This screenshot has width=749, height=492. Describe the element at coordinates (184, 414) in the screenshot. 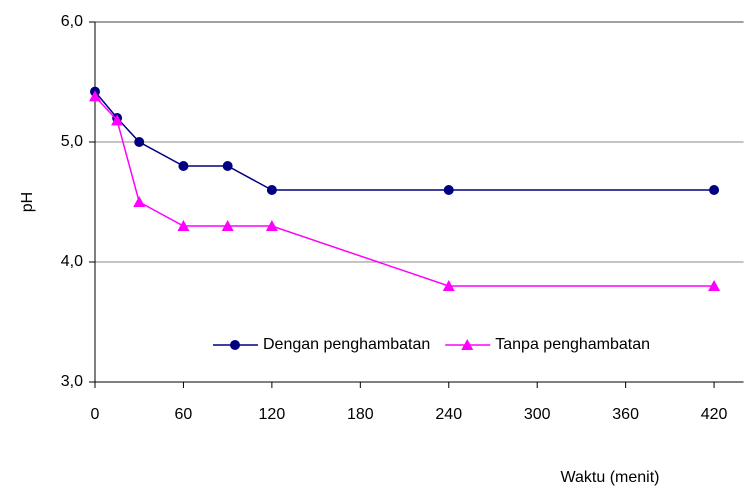

I see `x-tick-label: 60` at that location.